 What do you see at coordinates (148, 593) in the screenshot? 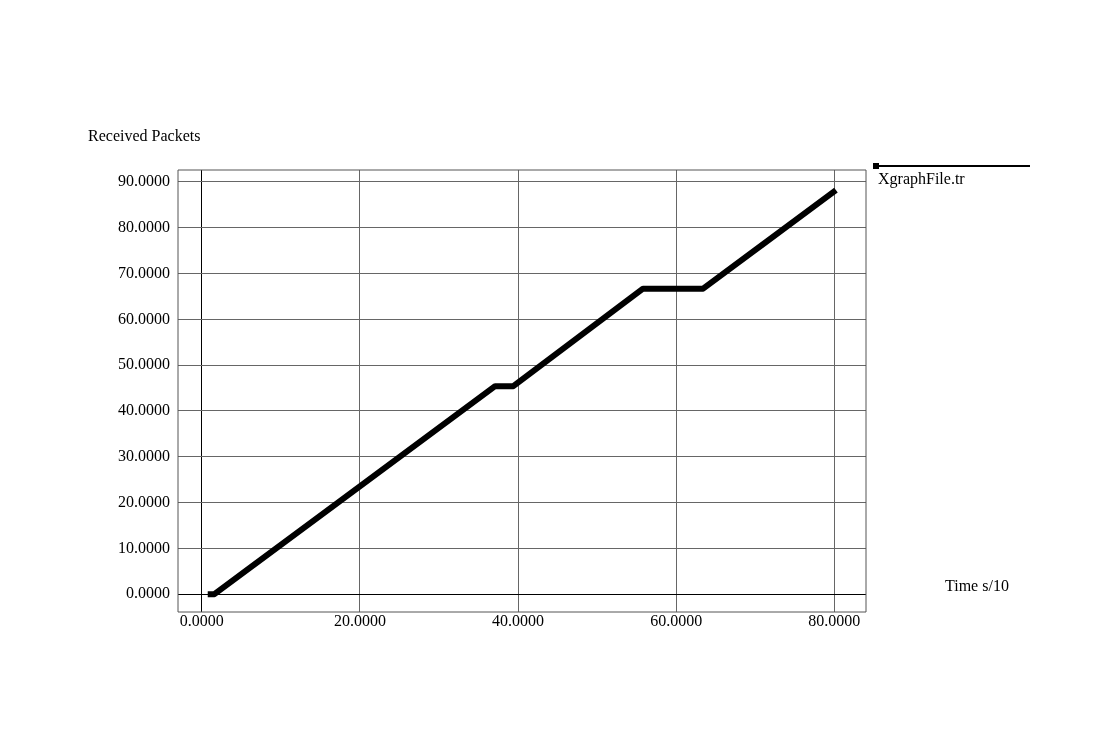
I see `y-tick-label: 0.0000` at bounding box center [148, 593].